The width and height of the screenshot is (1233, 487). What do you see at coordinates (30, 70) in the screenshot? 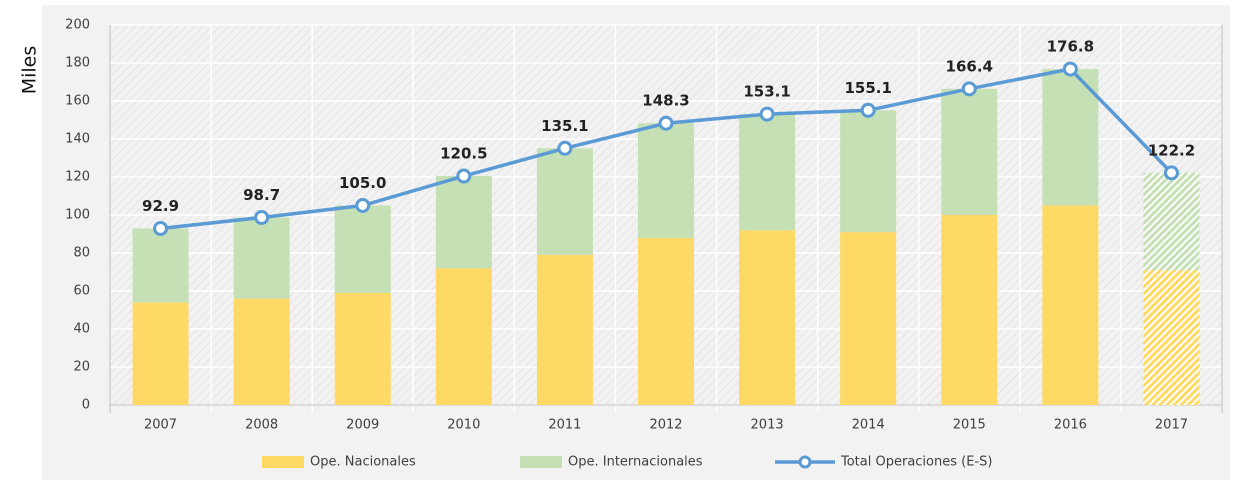
I see `y-axis-label: Miles` at bounding box center [30, 70].